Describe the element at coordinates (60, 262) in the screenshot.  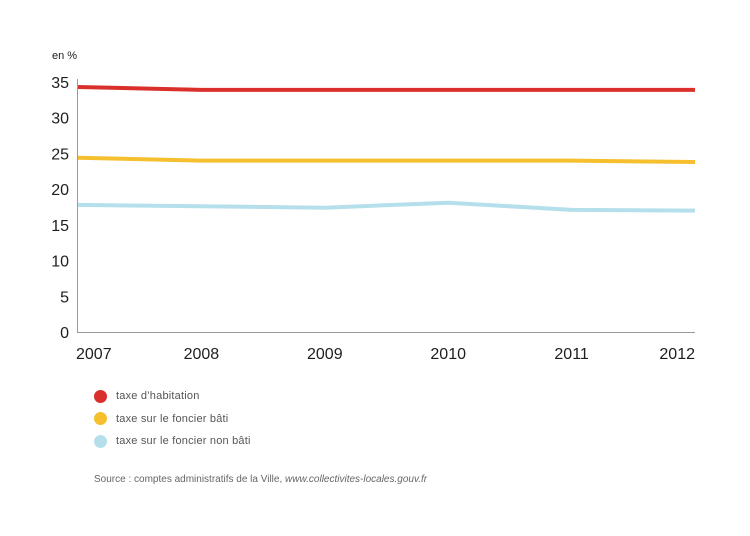
I see `y-tick-label: 10` at that location.